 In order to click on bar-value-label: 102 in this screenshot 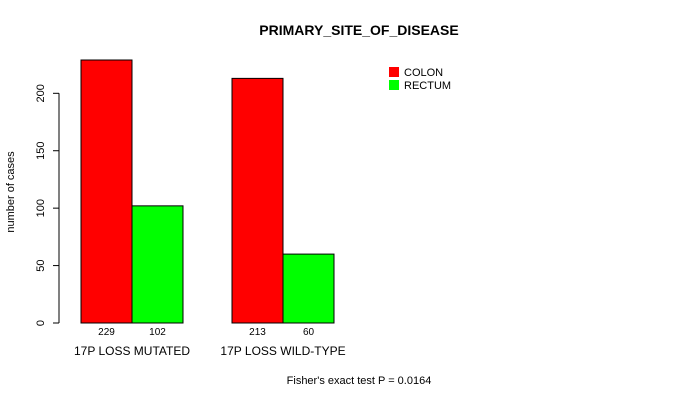, I will do `click(157, 332)`.